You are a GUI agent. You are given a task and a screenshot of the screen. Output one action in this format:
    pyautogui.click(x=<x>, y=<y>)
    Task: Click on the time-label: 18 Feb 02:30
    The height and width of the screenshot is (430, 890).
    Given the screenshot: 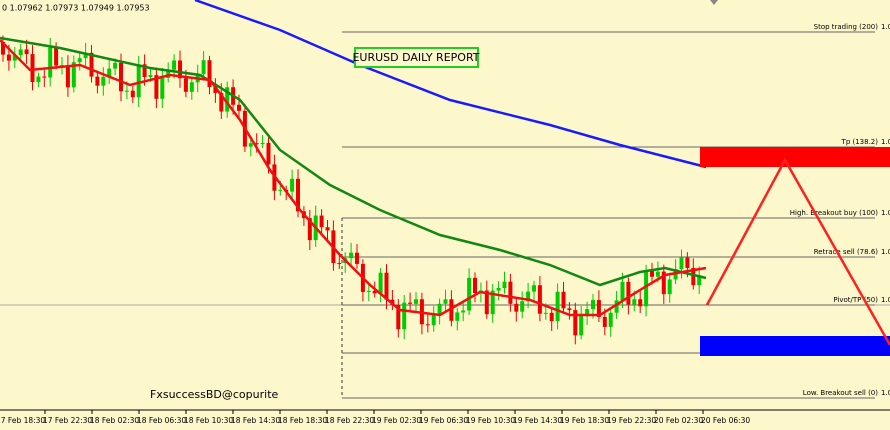 What is the action you would take?
    pyautogui.click(x=114, y=420)
    